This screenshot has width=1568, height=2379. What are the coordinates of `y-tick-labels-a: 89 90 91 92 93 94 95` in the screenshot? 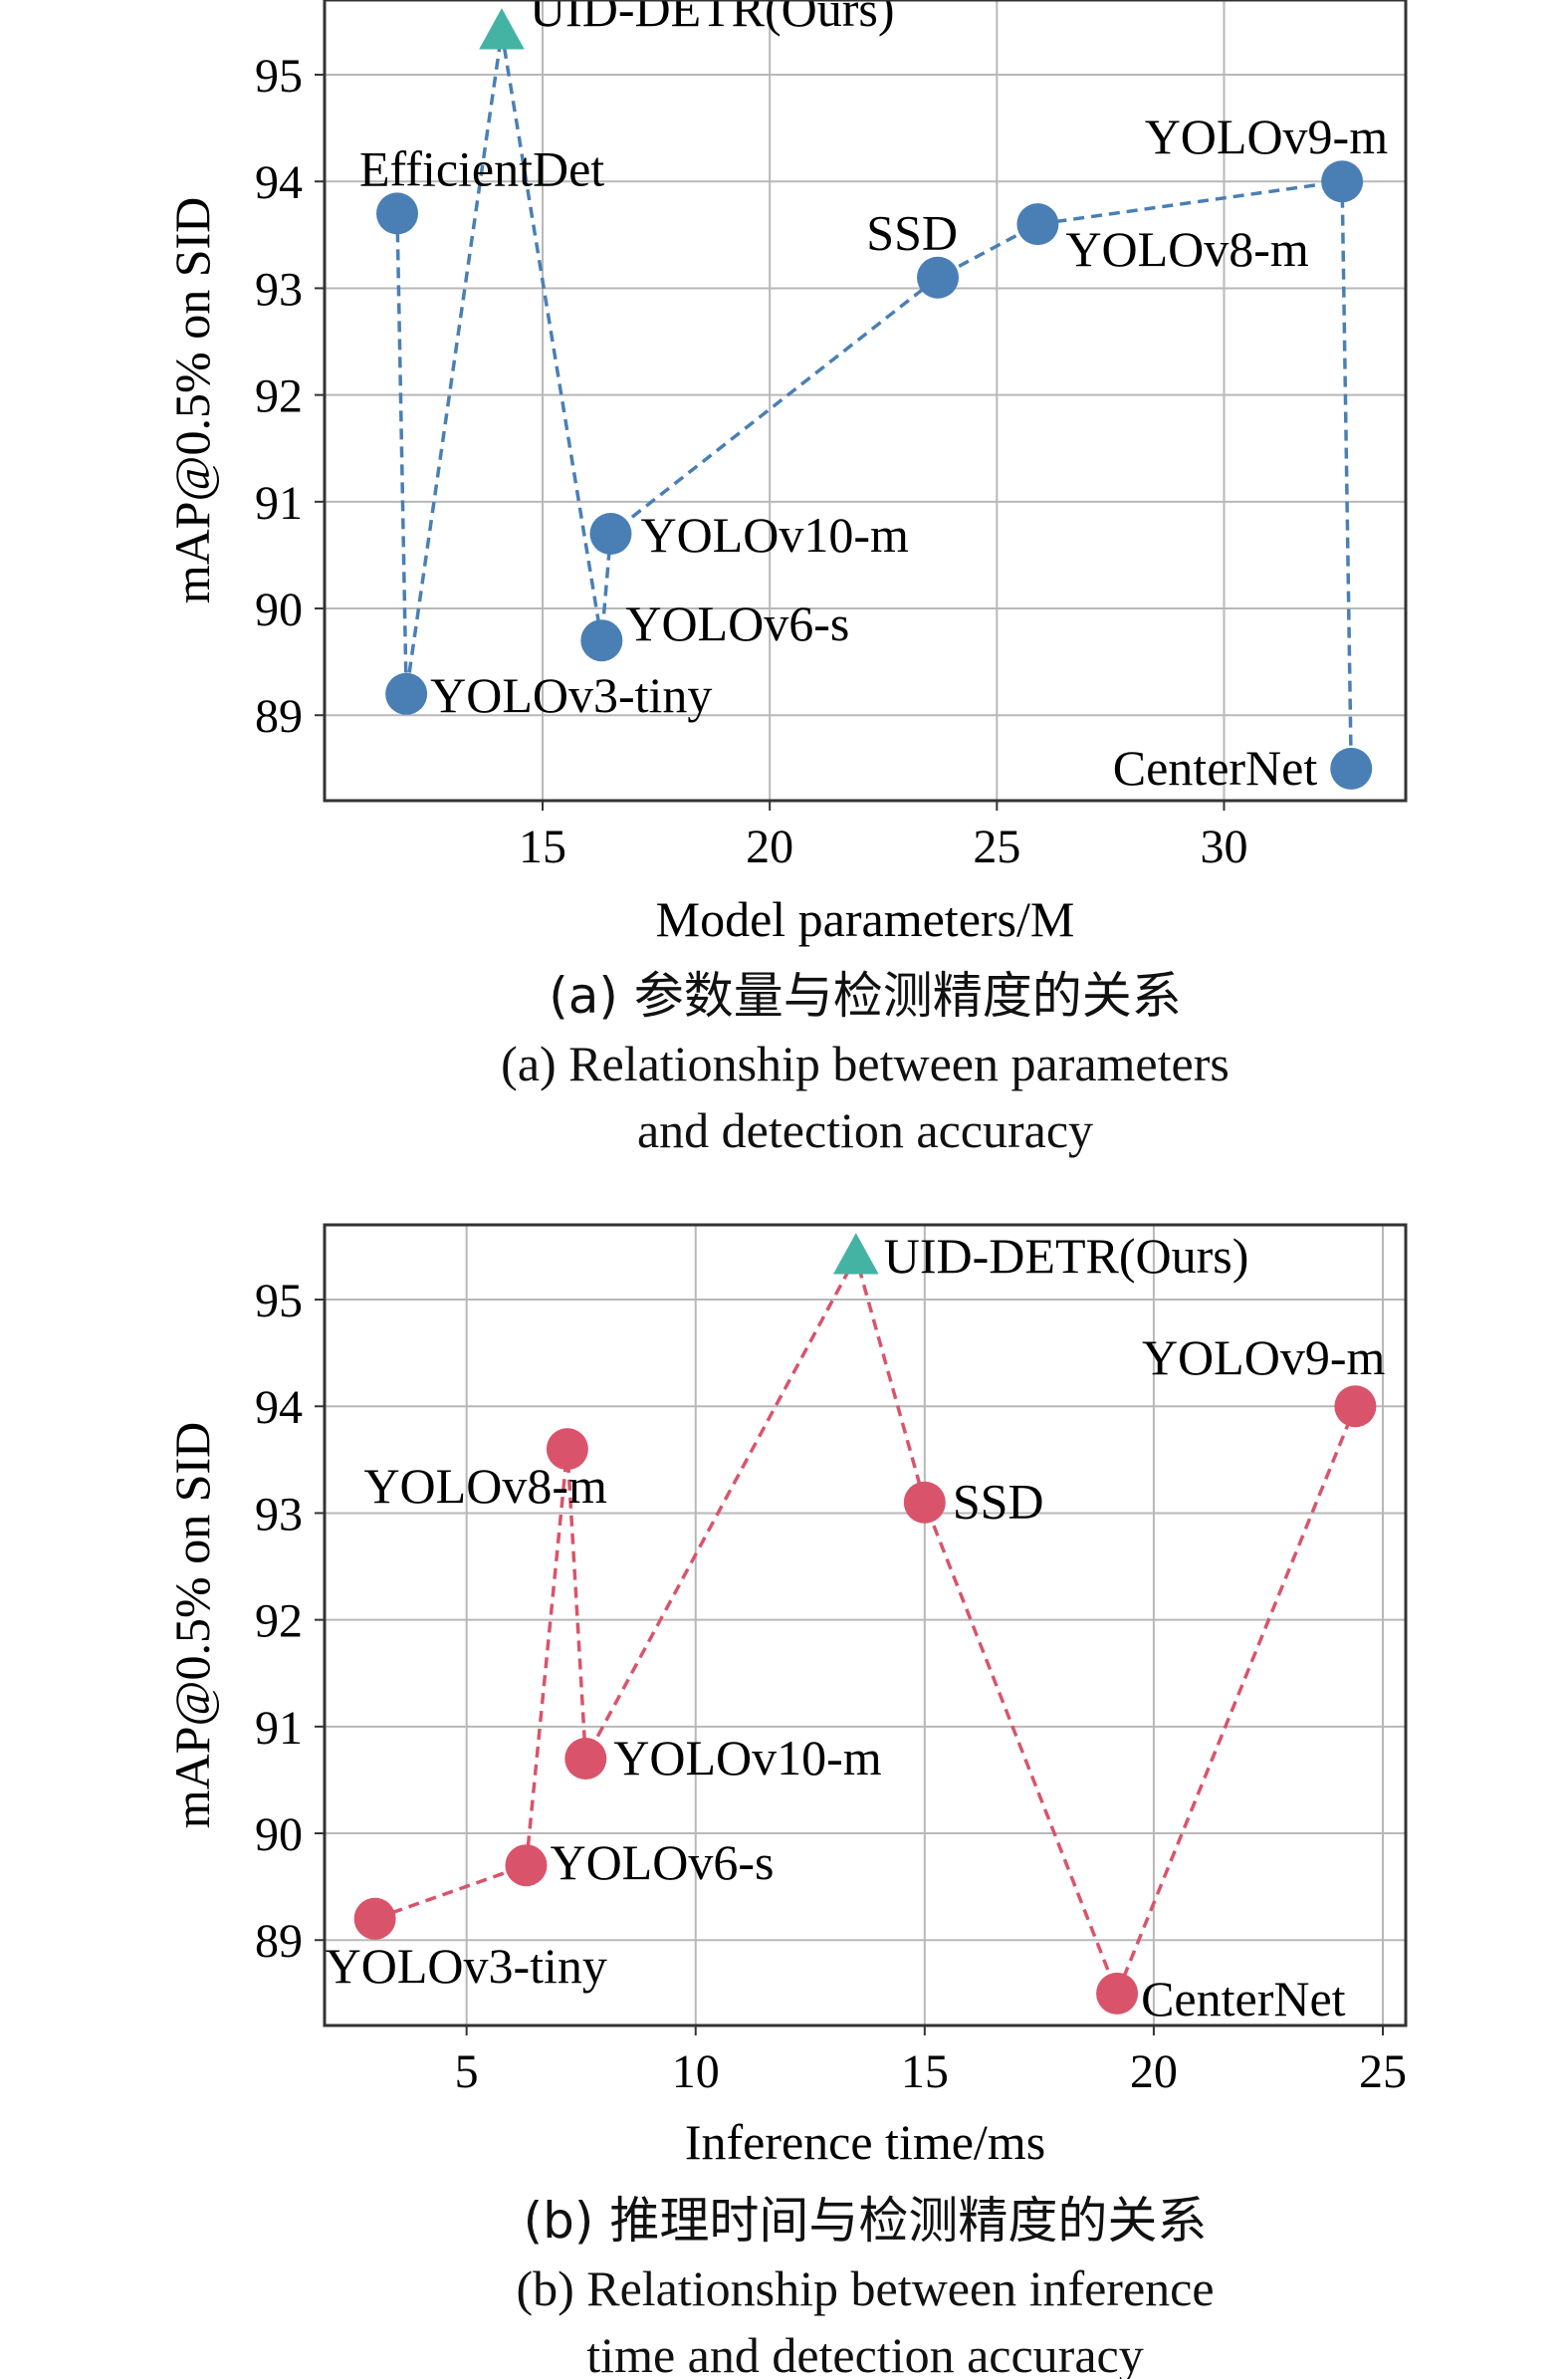 It's located at (290, 396).